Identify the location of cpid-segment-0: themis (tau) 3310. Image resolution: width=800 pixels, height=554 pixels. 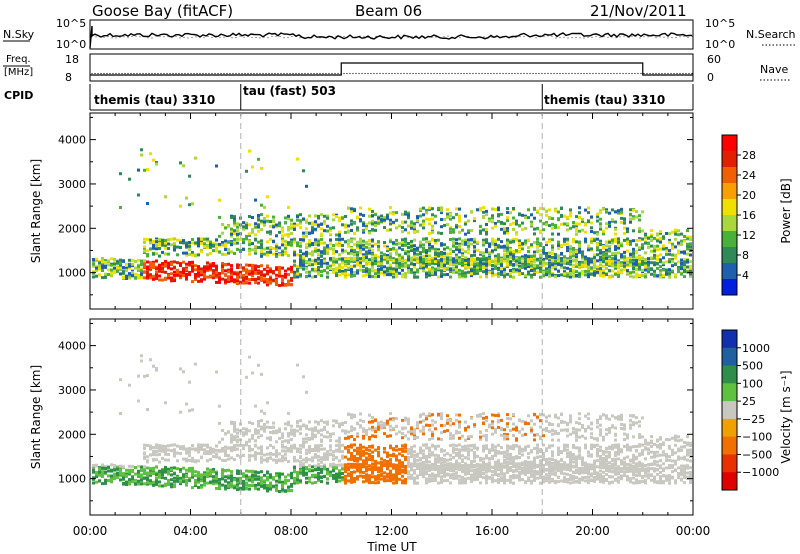
(154, 100).